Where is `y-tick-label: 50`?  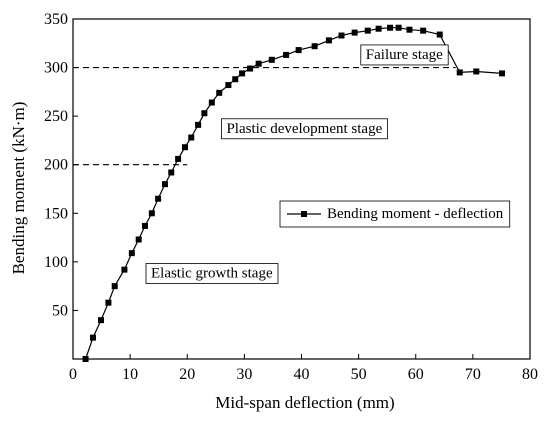 y-tick-label: 50 is located at coordinates (60, 310).